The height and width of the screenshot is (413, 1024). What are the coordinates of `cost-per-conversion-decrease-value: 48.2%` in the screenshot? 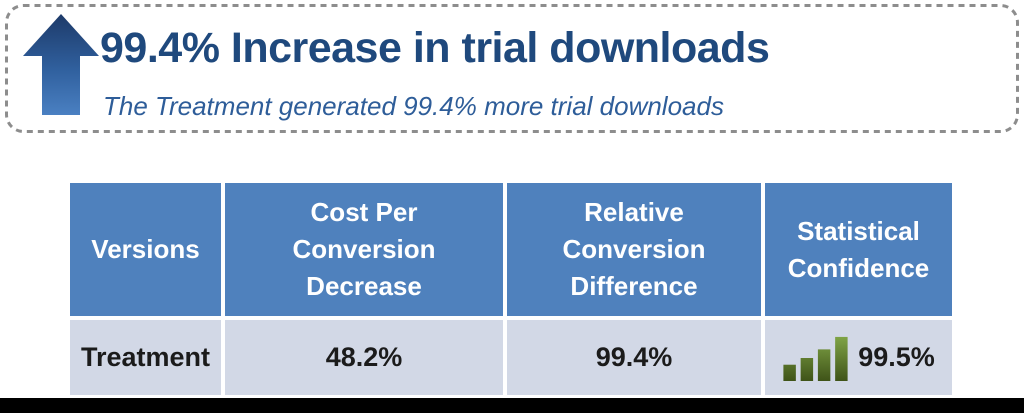 It's located at (364, 357).